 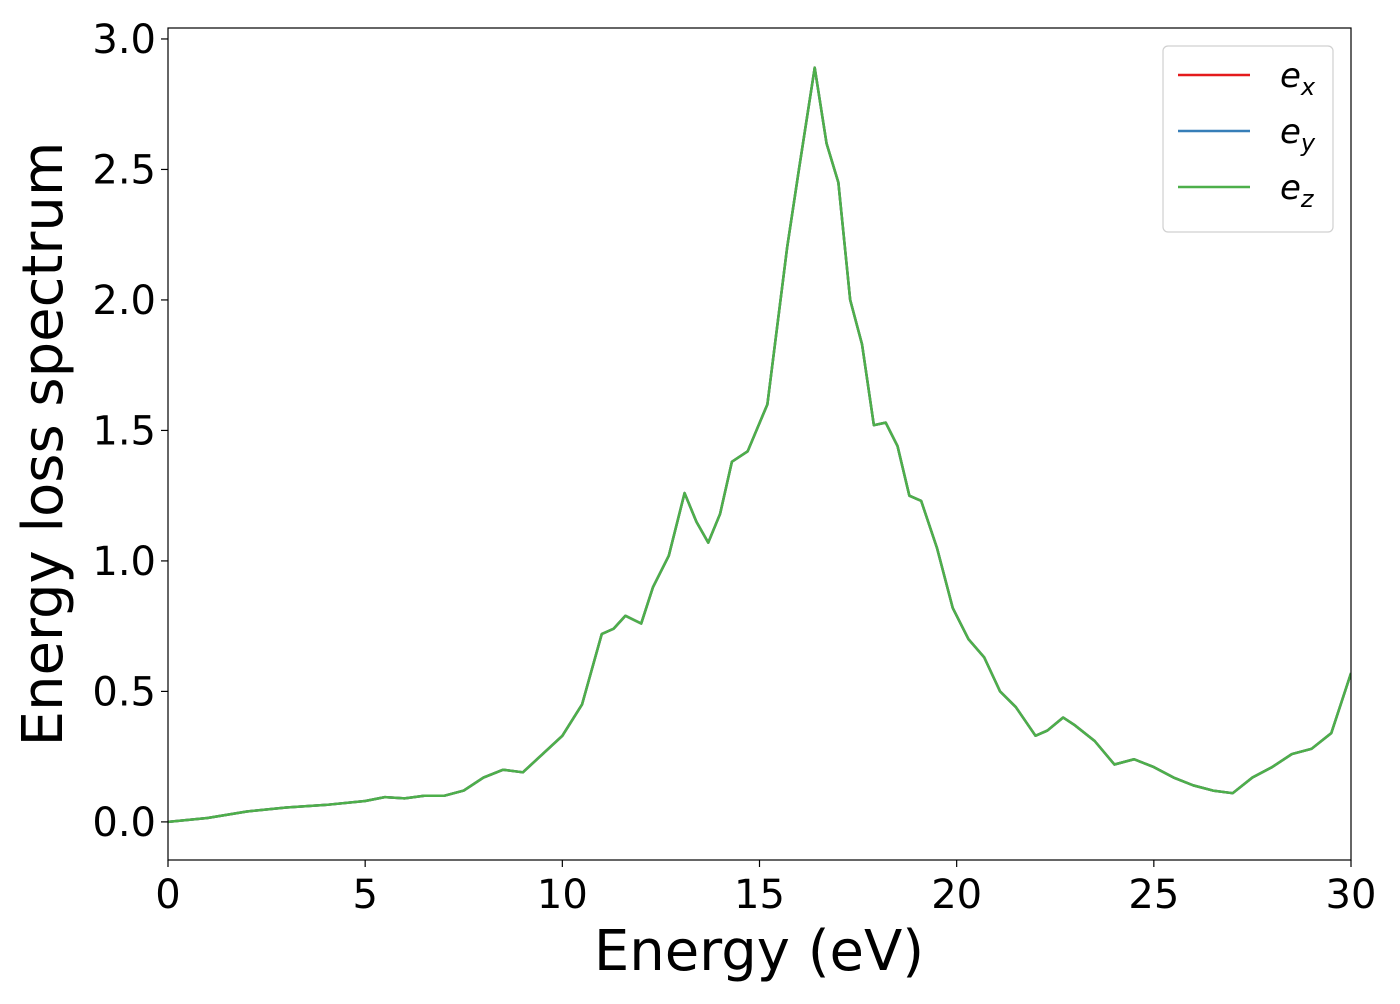 What do you see at coordinates (124, 692) in the screenshot?
I see `y-tick-label: 0.5` at bounding box center [124, 692].